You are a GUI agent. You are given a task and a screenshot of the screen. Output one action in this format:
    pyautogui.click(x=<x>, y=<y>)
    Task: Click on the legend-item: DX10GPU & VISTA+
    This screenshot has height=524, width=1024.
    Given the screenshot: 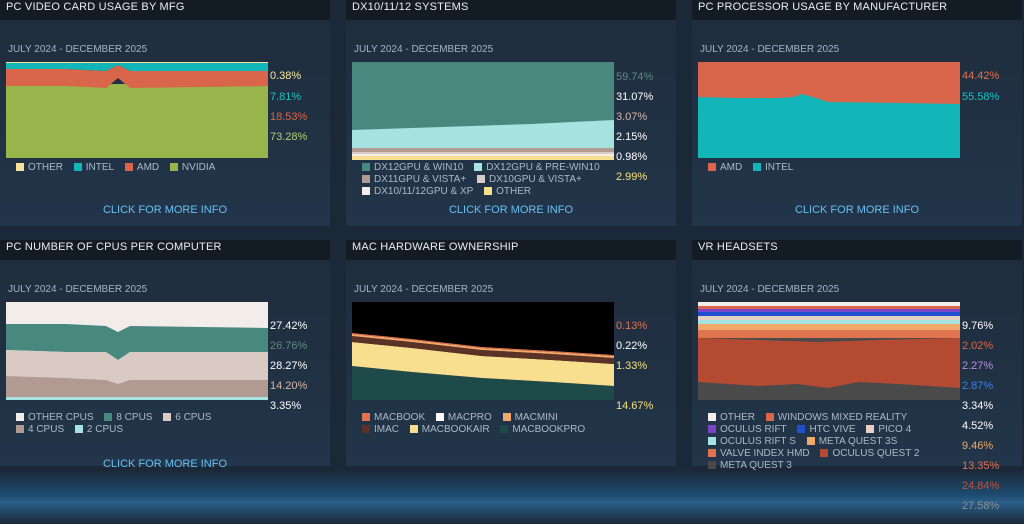 What is the action you would take?
    pyautogui.click(x=529, y=180)
    